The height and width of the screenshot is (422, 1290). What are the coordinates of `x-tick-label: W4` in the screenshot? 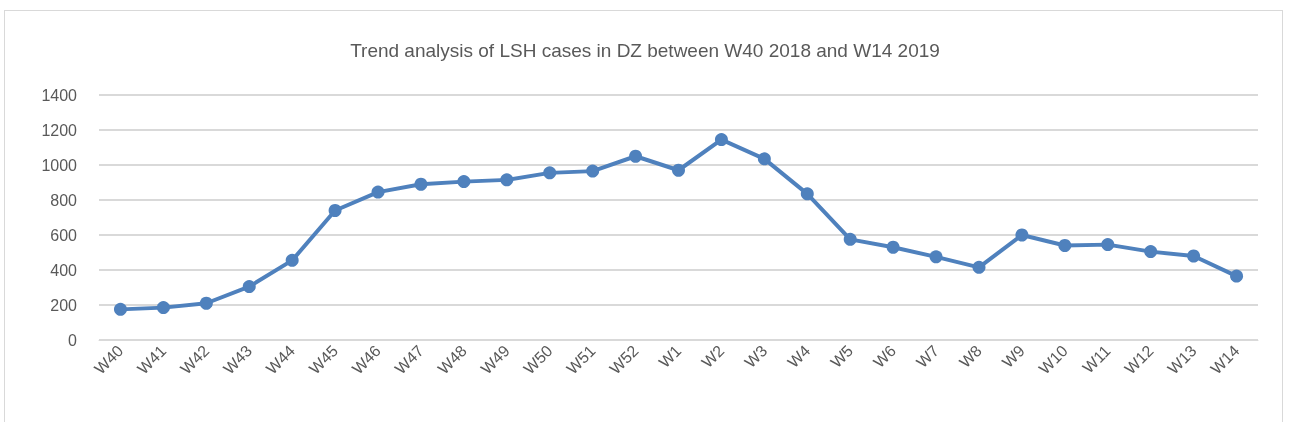 It's located at (799, 356).